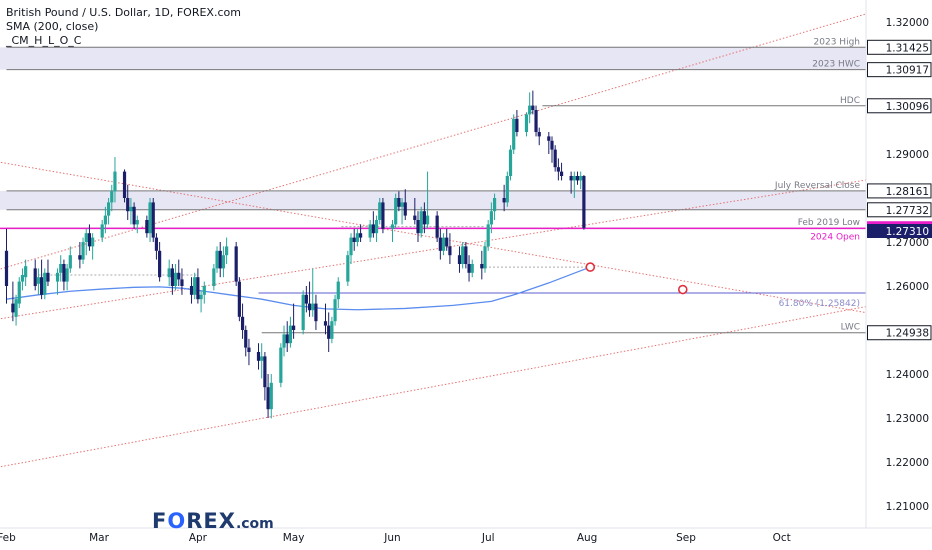 The image size is (932, 550). I want to click on sma200-line, so click(298, 288).